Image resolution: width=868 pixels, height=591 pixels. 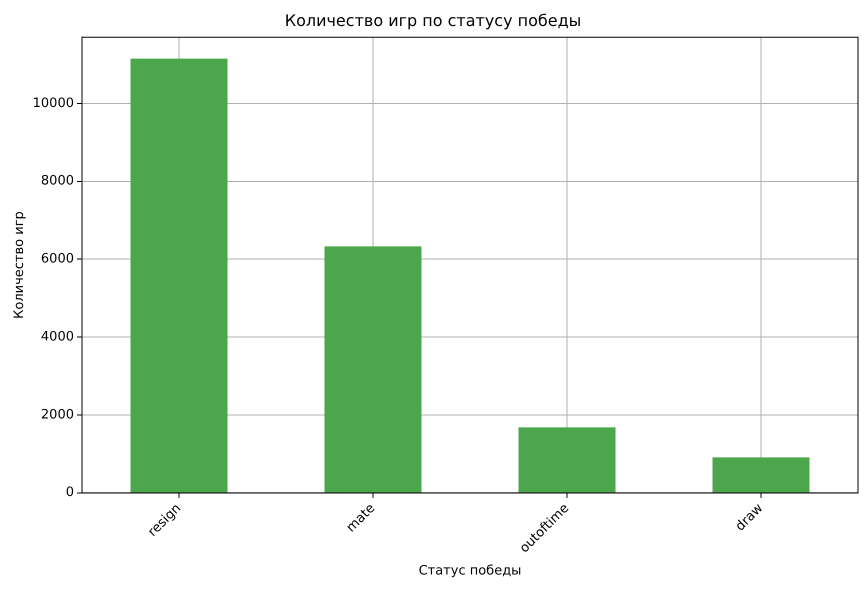 What do you see at coordinates (57, 181) in the screenshot?
I see `y-tick-label: 8000` at bounding box center [57, 181].